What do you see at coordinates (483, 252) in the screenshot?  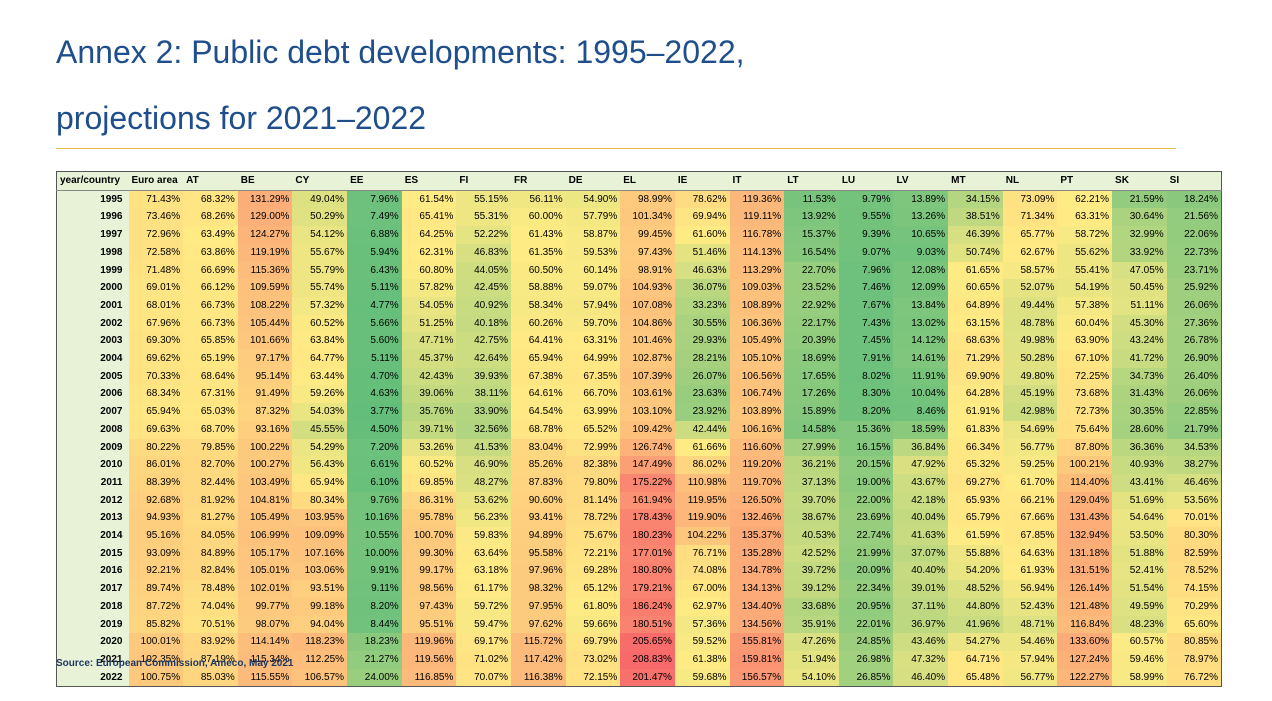 I see `value-cell: 46.83%` at bounding box center [483, 252].